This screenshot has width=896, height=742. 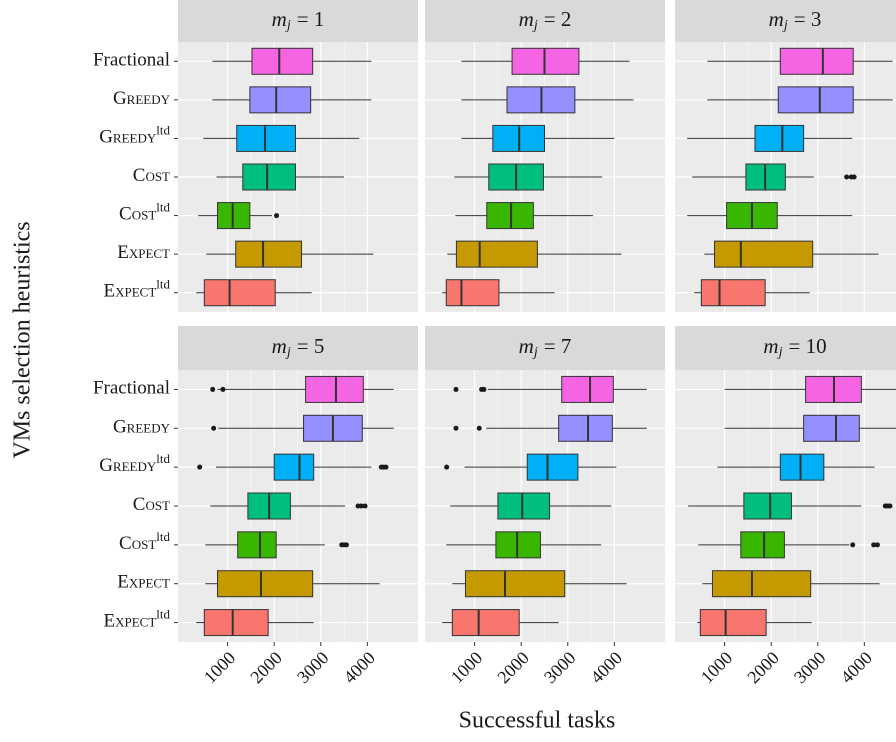 I want to click on x-axis-label: Successful tasks, so click(x=537, y=721).